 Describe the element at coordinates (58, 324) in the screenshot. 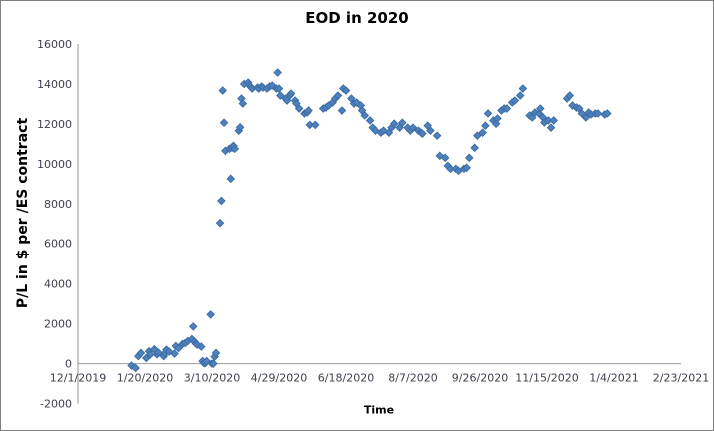

I see `y-tick-label: 2000` at that location.